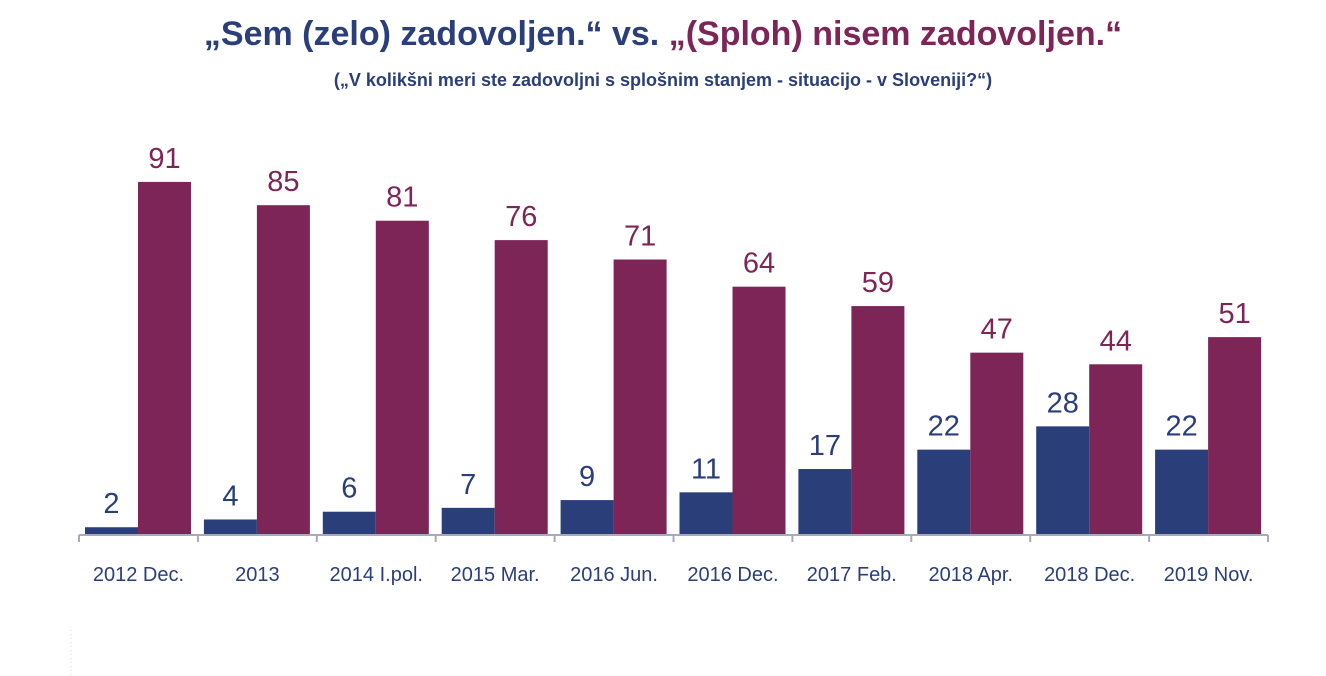  Describe the element at coordinates (230, 496) in the screenshot. I see `data-label-series1-1: 4` at that location.